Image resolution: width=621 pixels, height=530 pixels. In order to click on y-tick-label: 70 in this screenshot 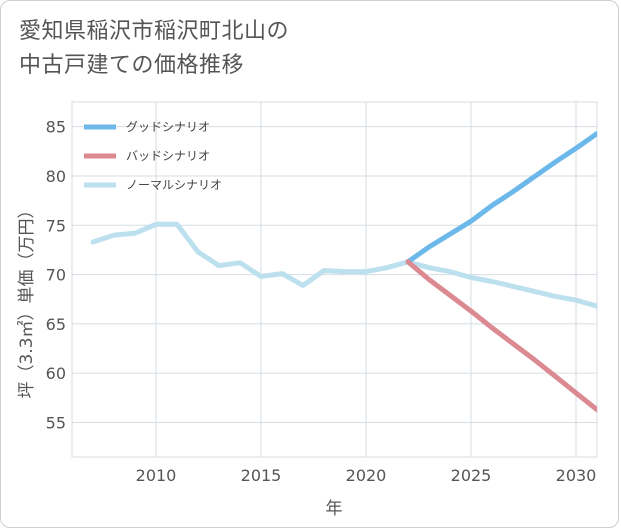, I will do `click(56, 275)`.